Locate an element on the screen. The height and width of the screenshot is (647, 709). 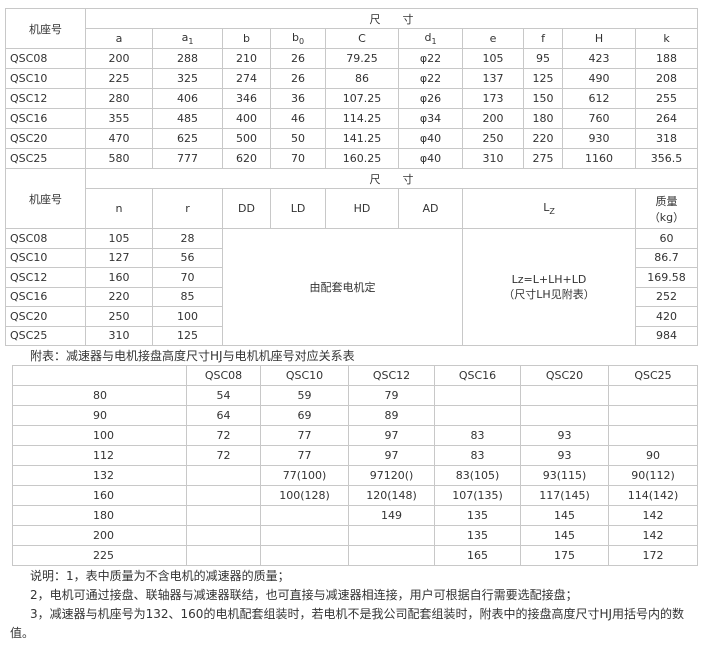
data-cell: QSC08 is located at coordinates (45, 238).